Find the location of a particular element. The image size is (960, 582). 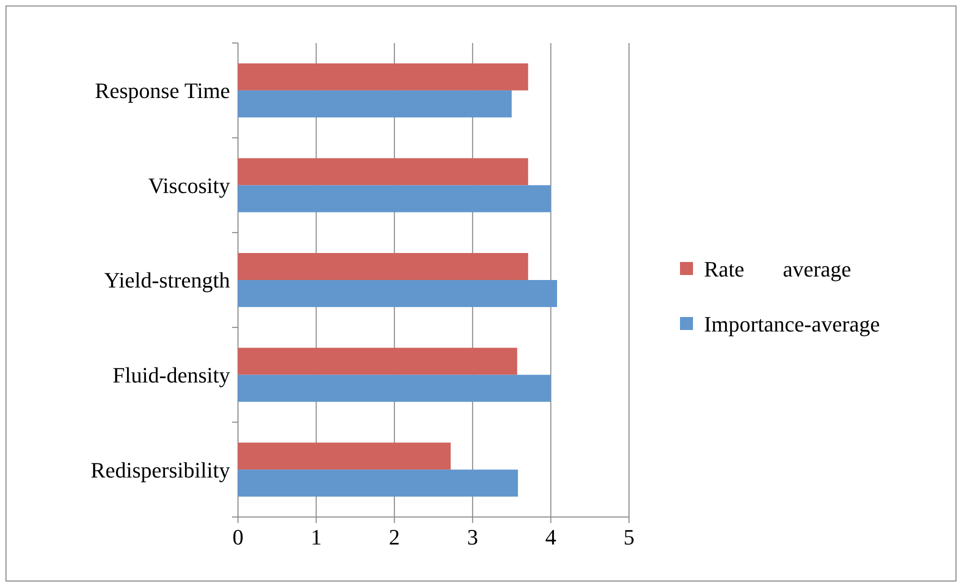

y-tick-label: Response Time is located at coordinates (162, 91).